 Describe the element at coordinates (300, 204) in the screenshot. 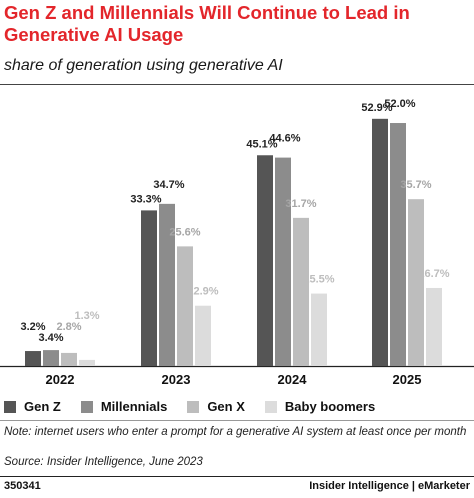

I see `data-label-gen-x-2024: 31.7%` at that location.